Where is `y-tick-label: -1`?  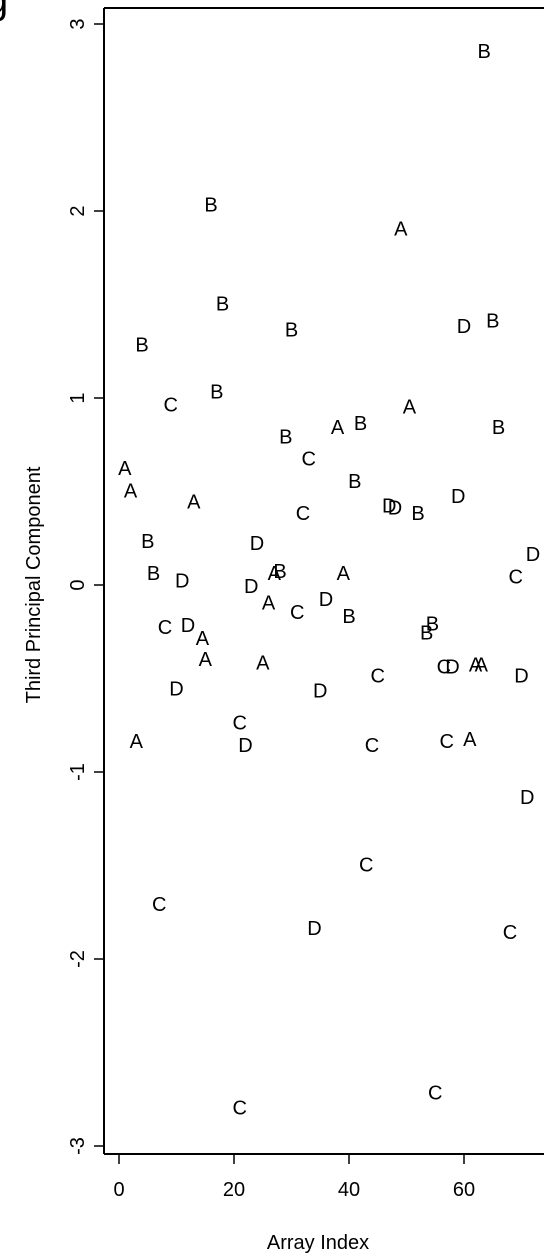 y-tick-label: -1 is located at coordinates (78, 772).